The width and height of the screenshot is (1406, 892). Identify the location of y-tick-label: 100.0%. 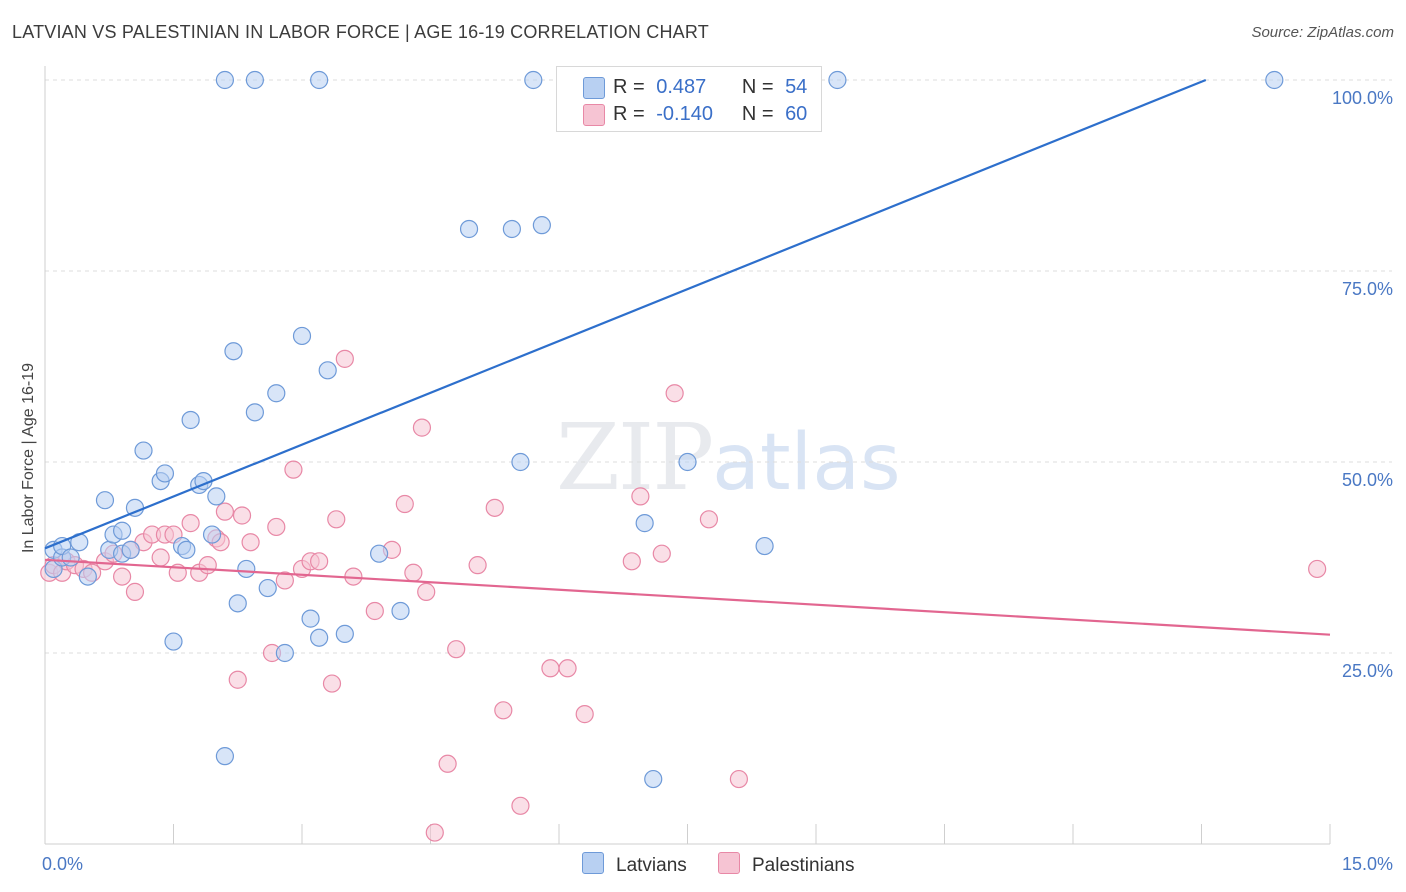
(1362, 98).